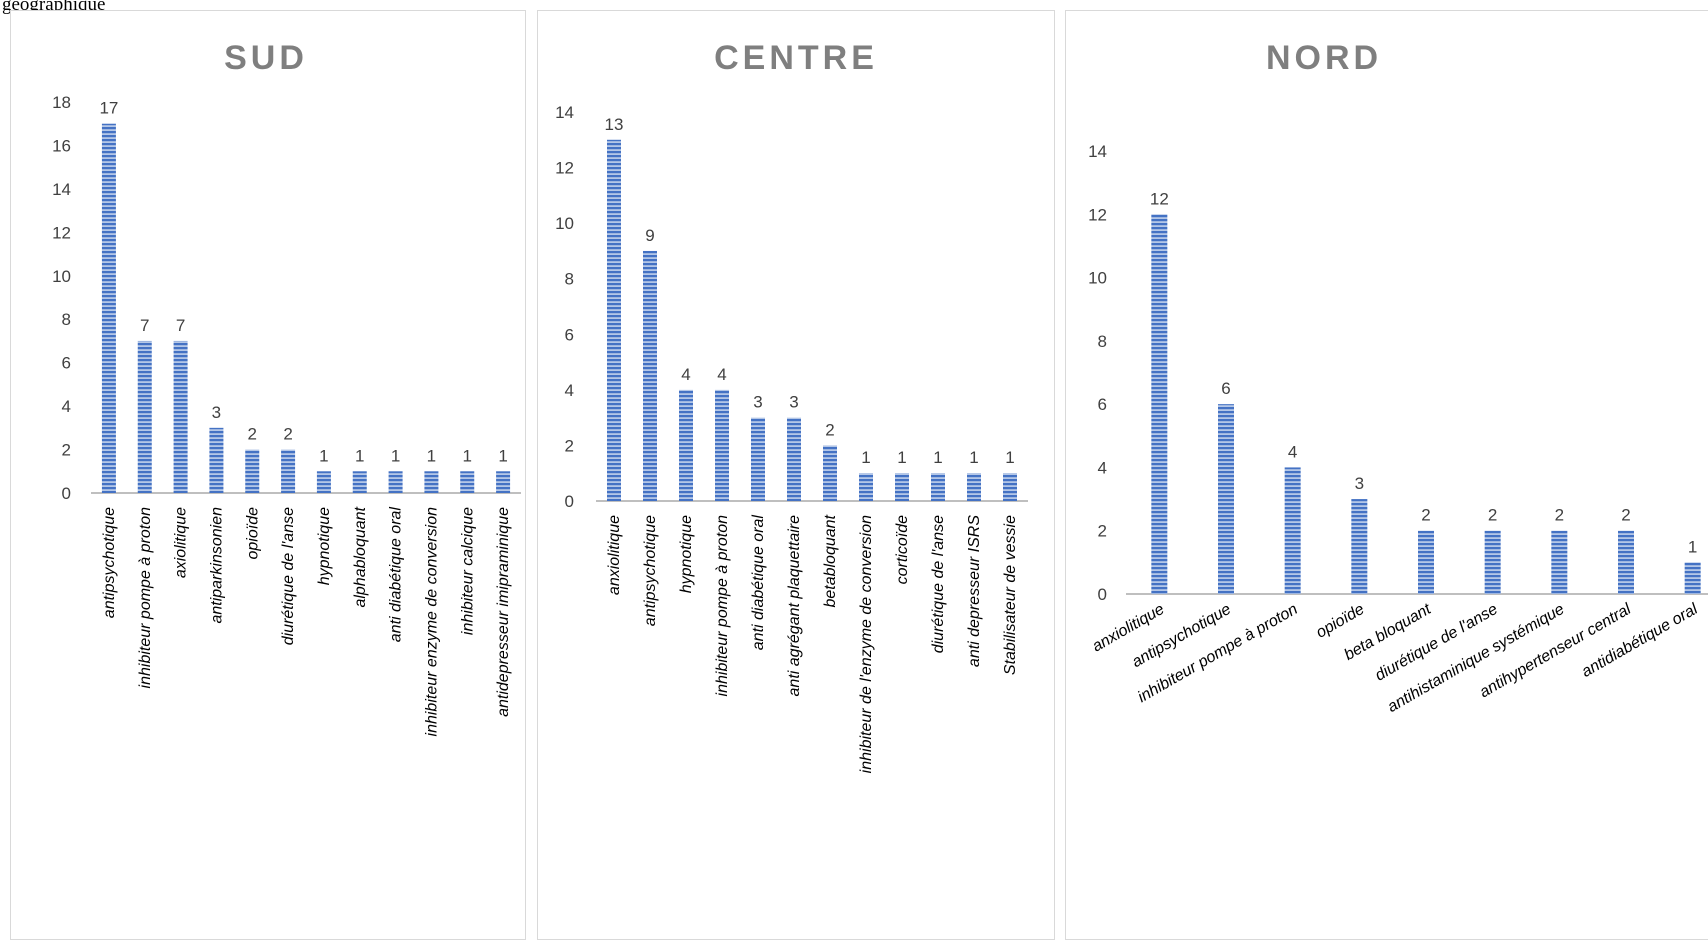 The height and width of the screenshot is (941, 1708). I want to click on category-label: antipsychotique, so click(650, 570).